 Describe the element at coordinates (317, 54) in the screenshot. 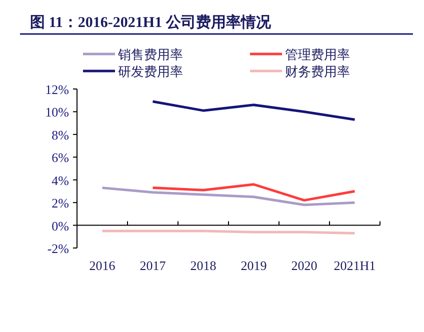

I see `legend-label: 管理费用率` at that location.